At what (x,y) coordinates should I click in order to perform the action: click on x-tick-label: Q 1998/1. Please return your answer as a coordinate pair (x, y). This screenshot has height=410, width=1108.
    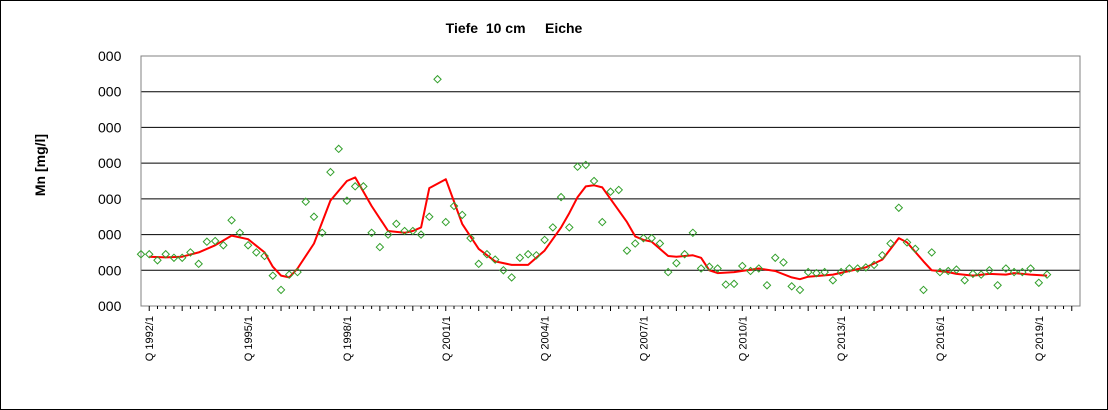
    Looking at the image, I should click on (348, 338).